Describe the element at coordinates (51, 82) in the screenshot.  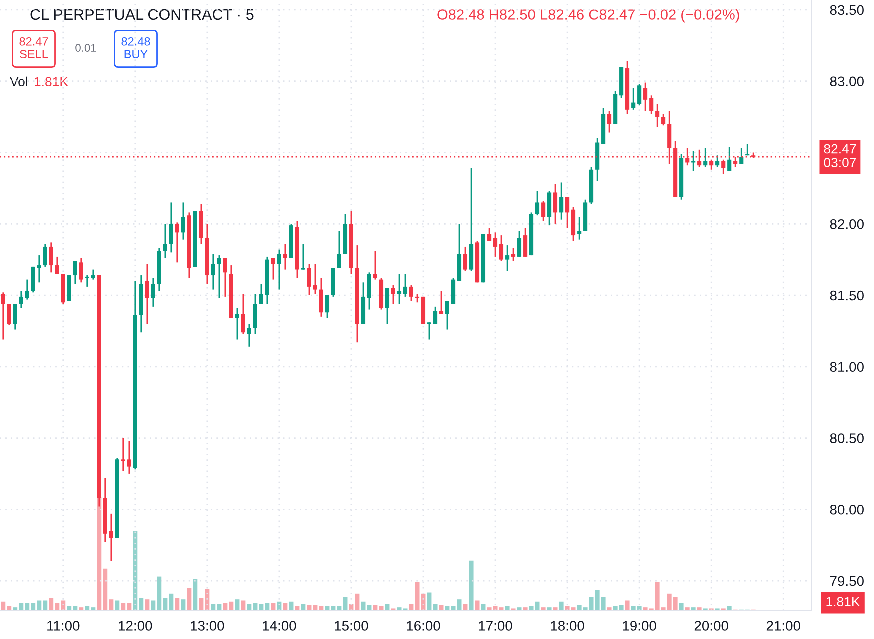
I see `annotation: 1.81K` at that location.